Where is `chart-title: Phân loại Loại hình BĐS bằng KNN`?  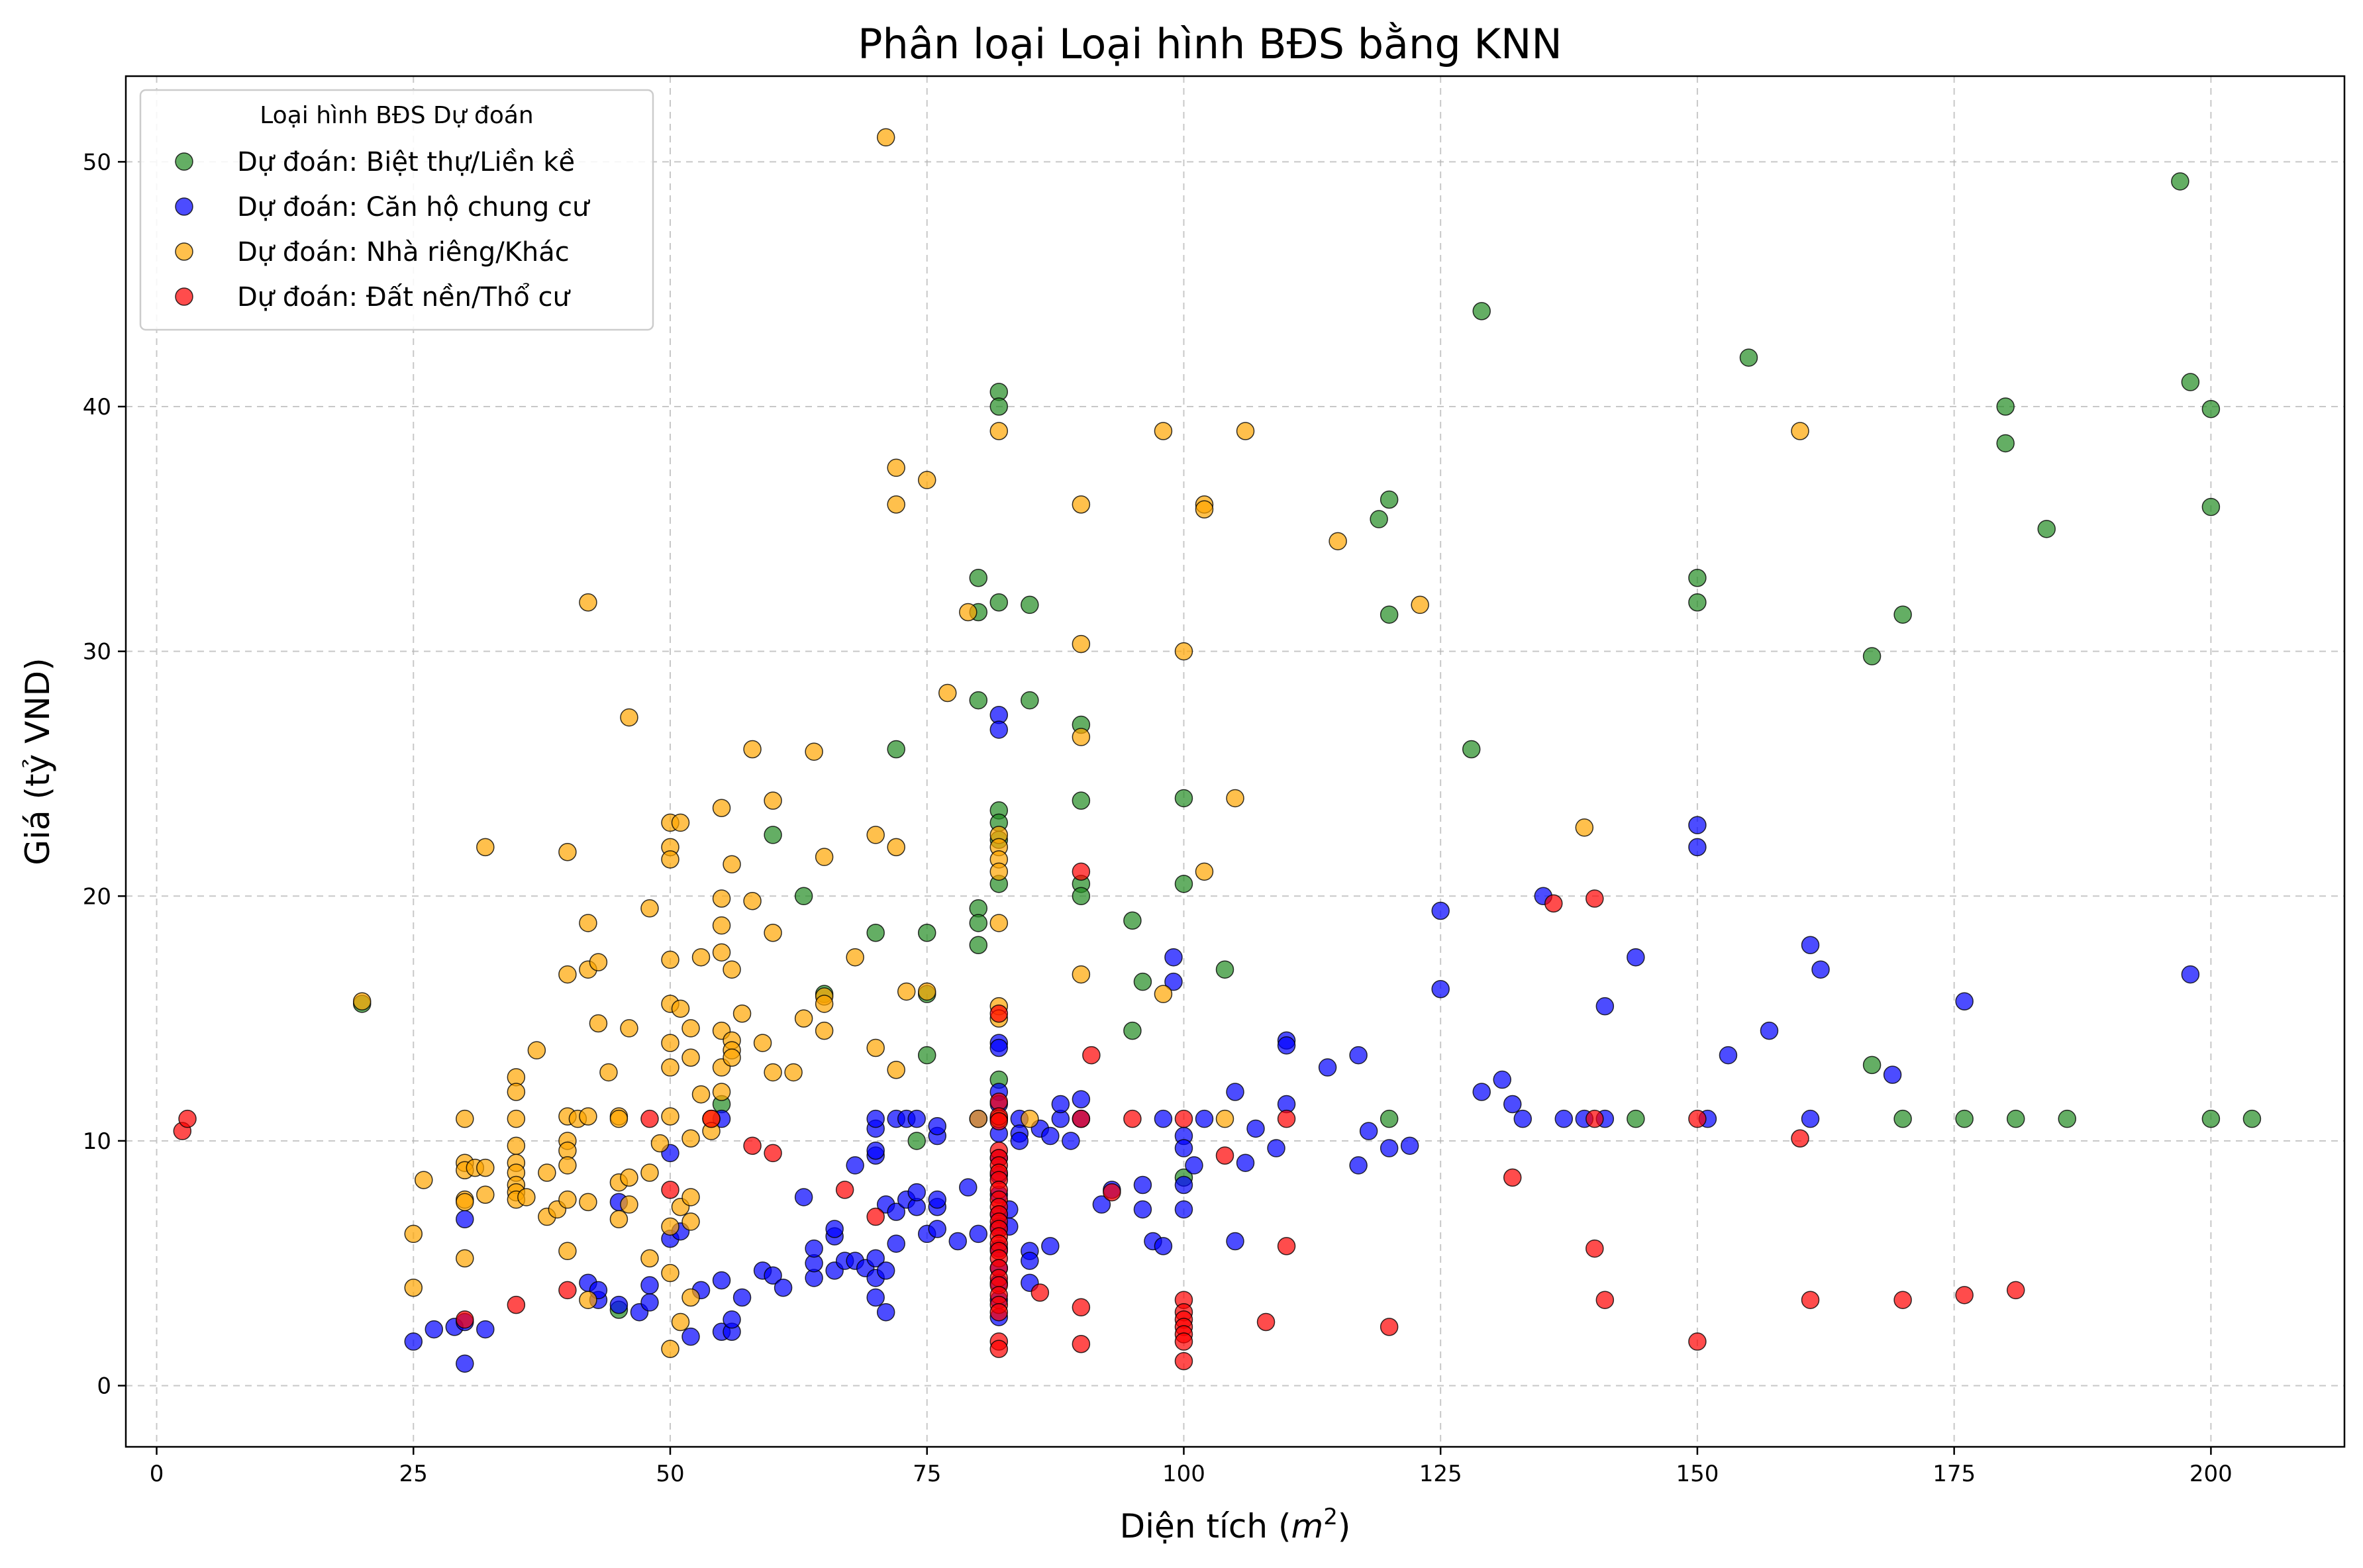
chart-title: Phân loại Loại hình BĐS bằng KNN is located at coordinates (1210, 44).